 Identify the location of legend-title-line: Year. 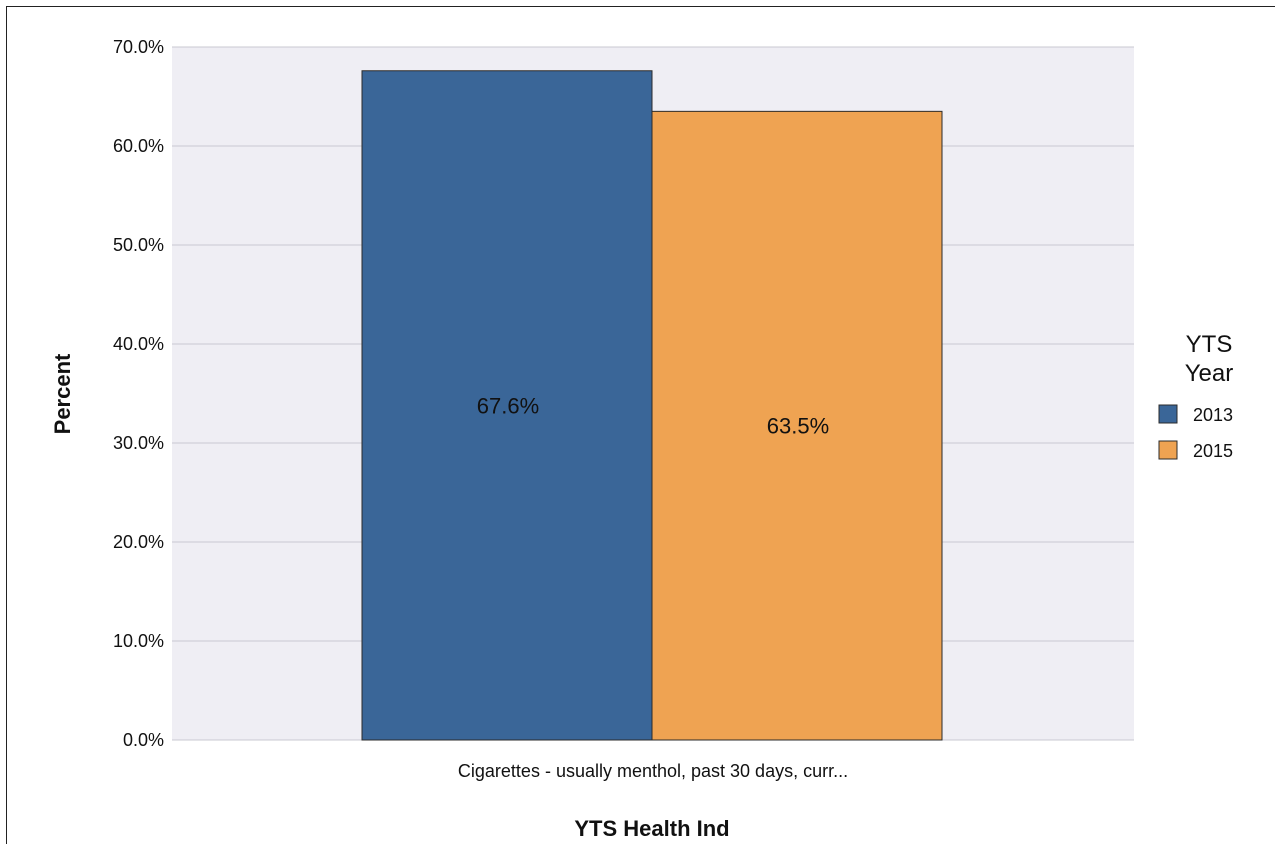
(1209, 373).